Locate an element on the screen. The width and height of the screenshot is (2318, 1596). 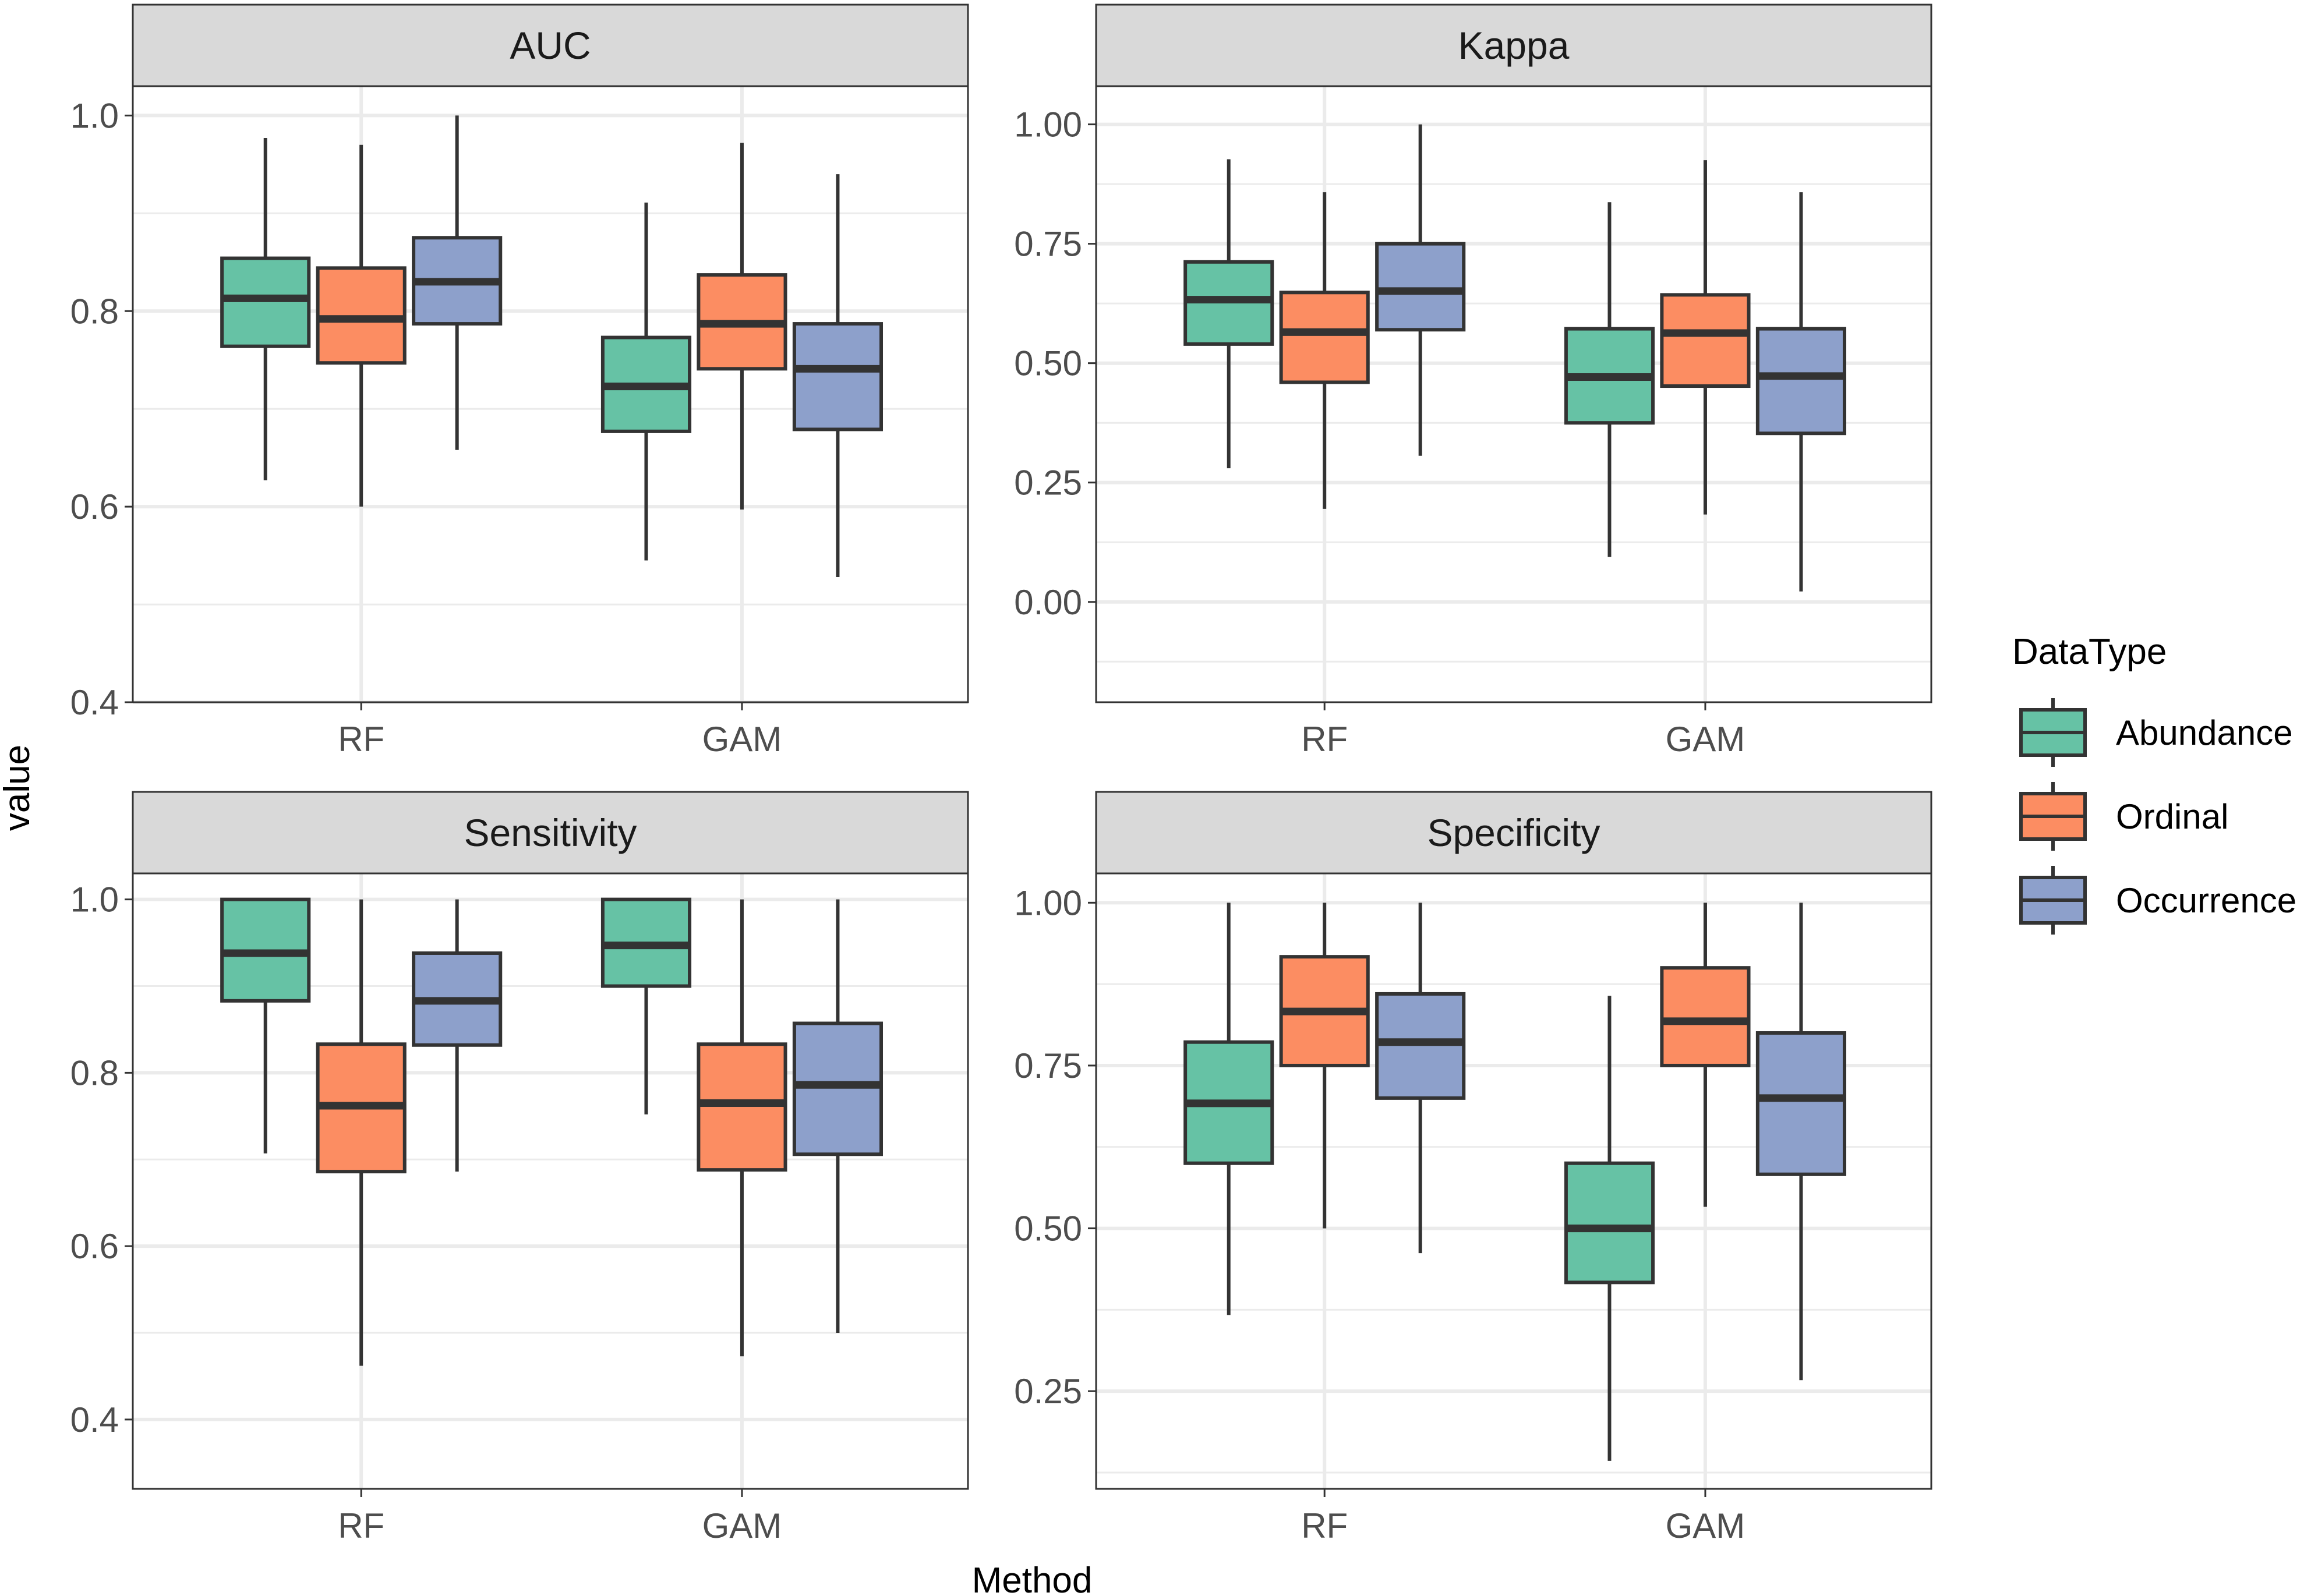
box-sensitivity-rf-ordinal is located at coordinates (361, 1133).